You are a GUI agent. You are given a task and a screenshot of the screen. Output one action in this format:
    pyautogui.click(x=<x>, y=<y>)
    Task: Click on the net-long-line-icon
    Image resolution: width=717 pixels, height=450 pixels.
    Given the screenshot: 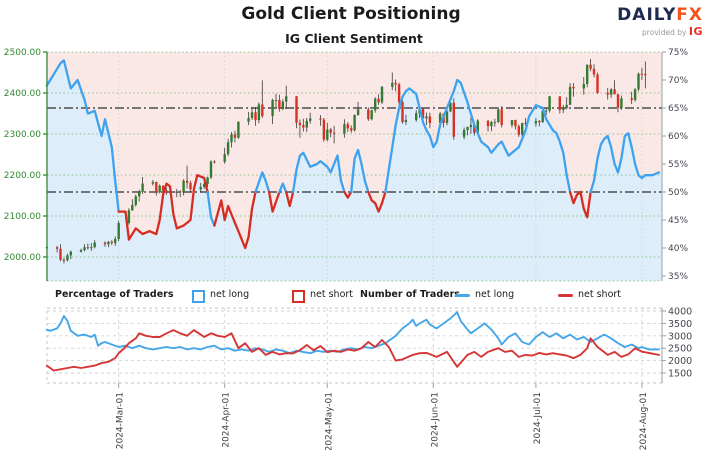 What is the action you would take?
    pyautogui.click(x=462, y=295)
    